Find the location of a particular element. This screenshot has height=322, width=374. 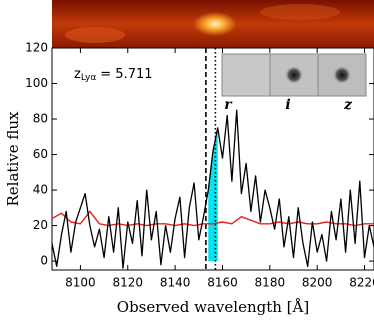

x-tick-label: 8160 is located at coordinates (222, 283).